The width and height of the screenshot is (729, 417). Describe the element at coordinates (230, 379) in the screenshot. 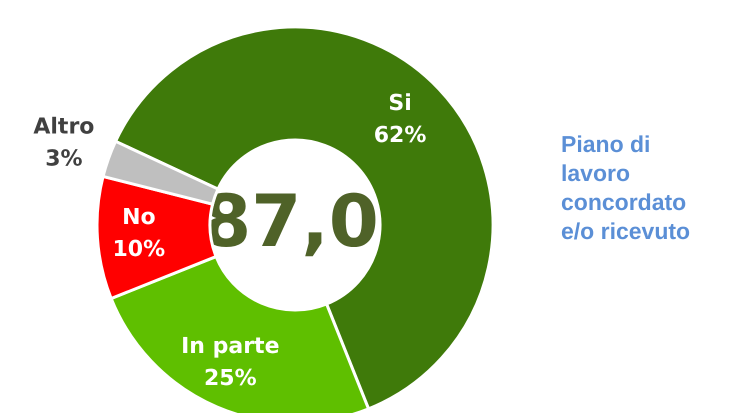

I see `data-label: 25%` at that location.